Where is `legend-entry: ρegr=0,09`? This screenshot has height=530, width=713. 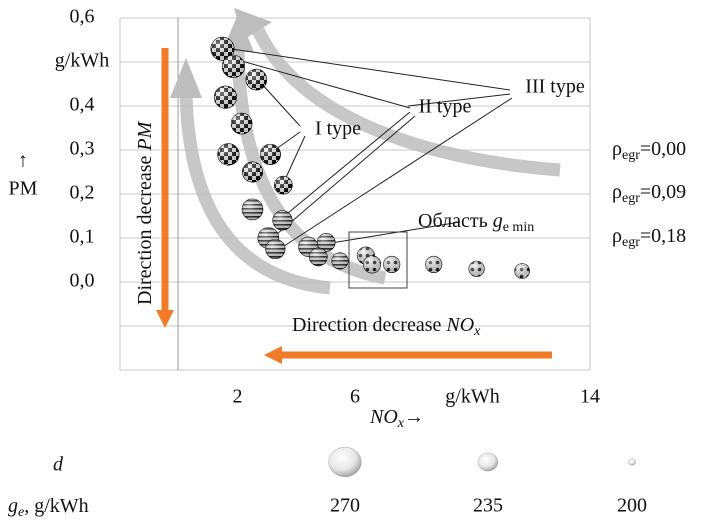
legend-entry: ρegr=0,09 is located at coordinates (649, 194).